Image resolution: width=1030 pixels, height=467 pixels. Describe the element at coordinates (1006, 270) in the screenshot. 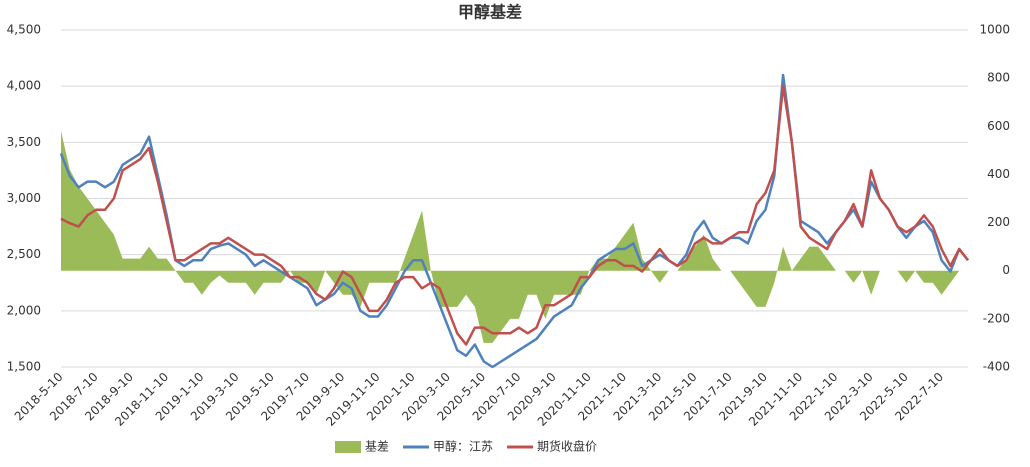

I see `y2-tick-label: 0` at that location.